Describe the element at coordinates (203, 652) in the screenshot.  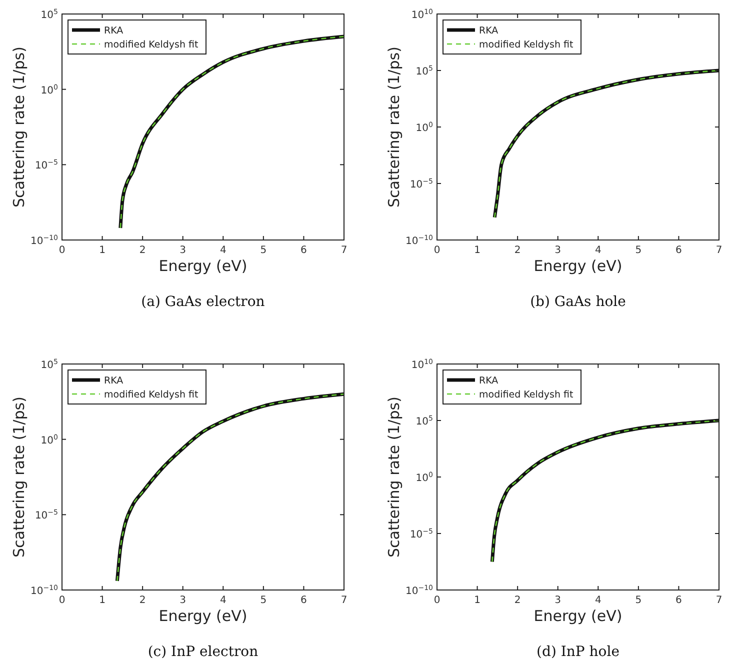
I see `text: (c) InP electron` at that location.